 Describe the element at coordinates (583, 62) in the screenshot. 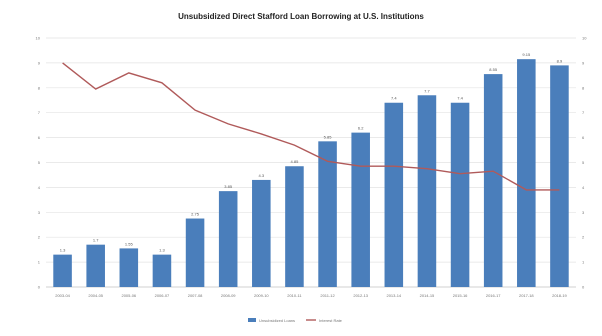

I see `y-right-tick-label: 9` at that location.